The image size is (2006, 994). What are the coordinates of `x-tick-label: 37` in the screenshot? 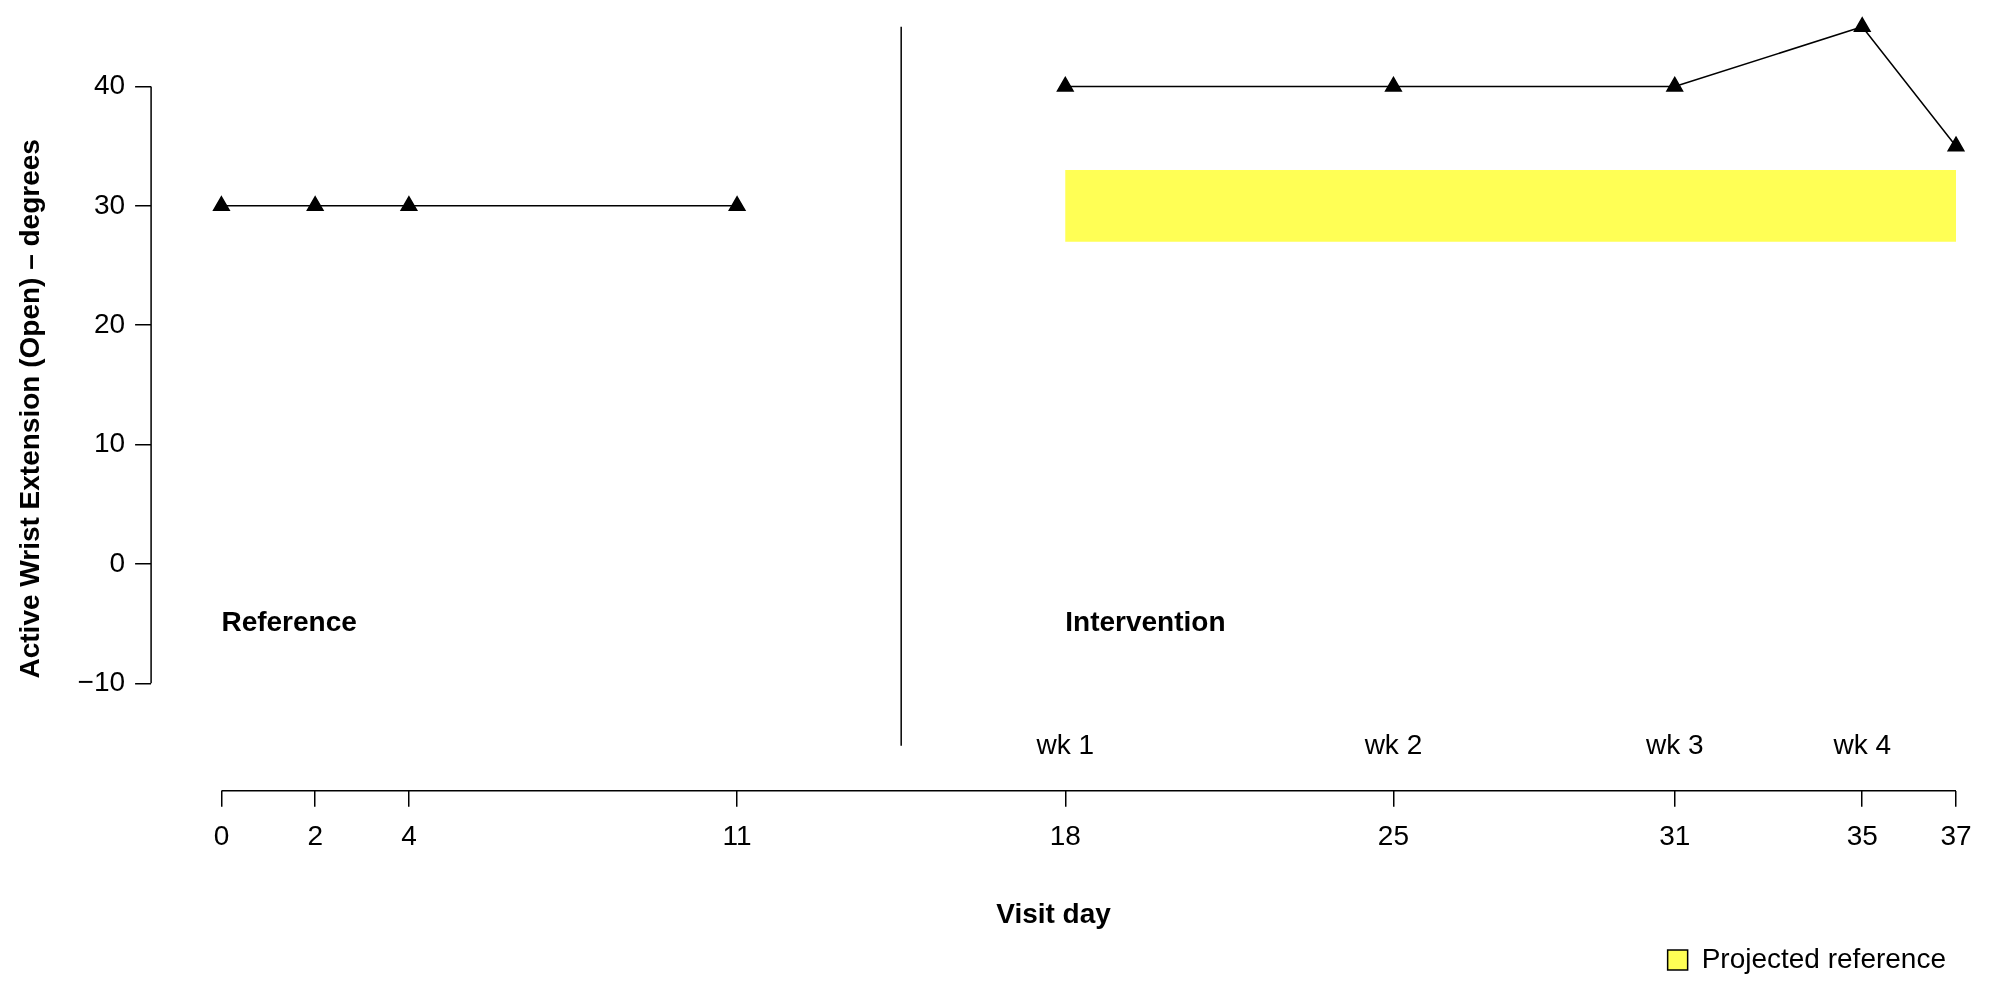 It's located at (1956, 836).